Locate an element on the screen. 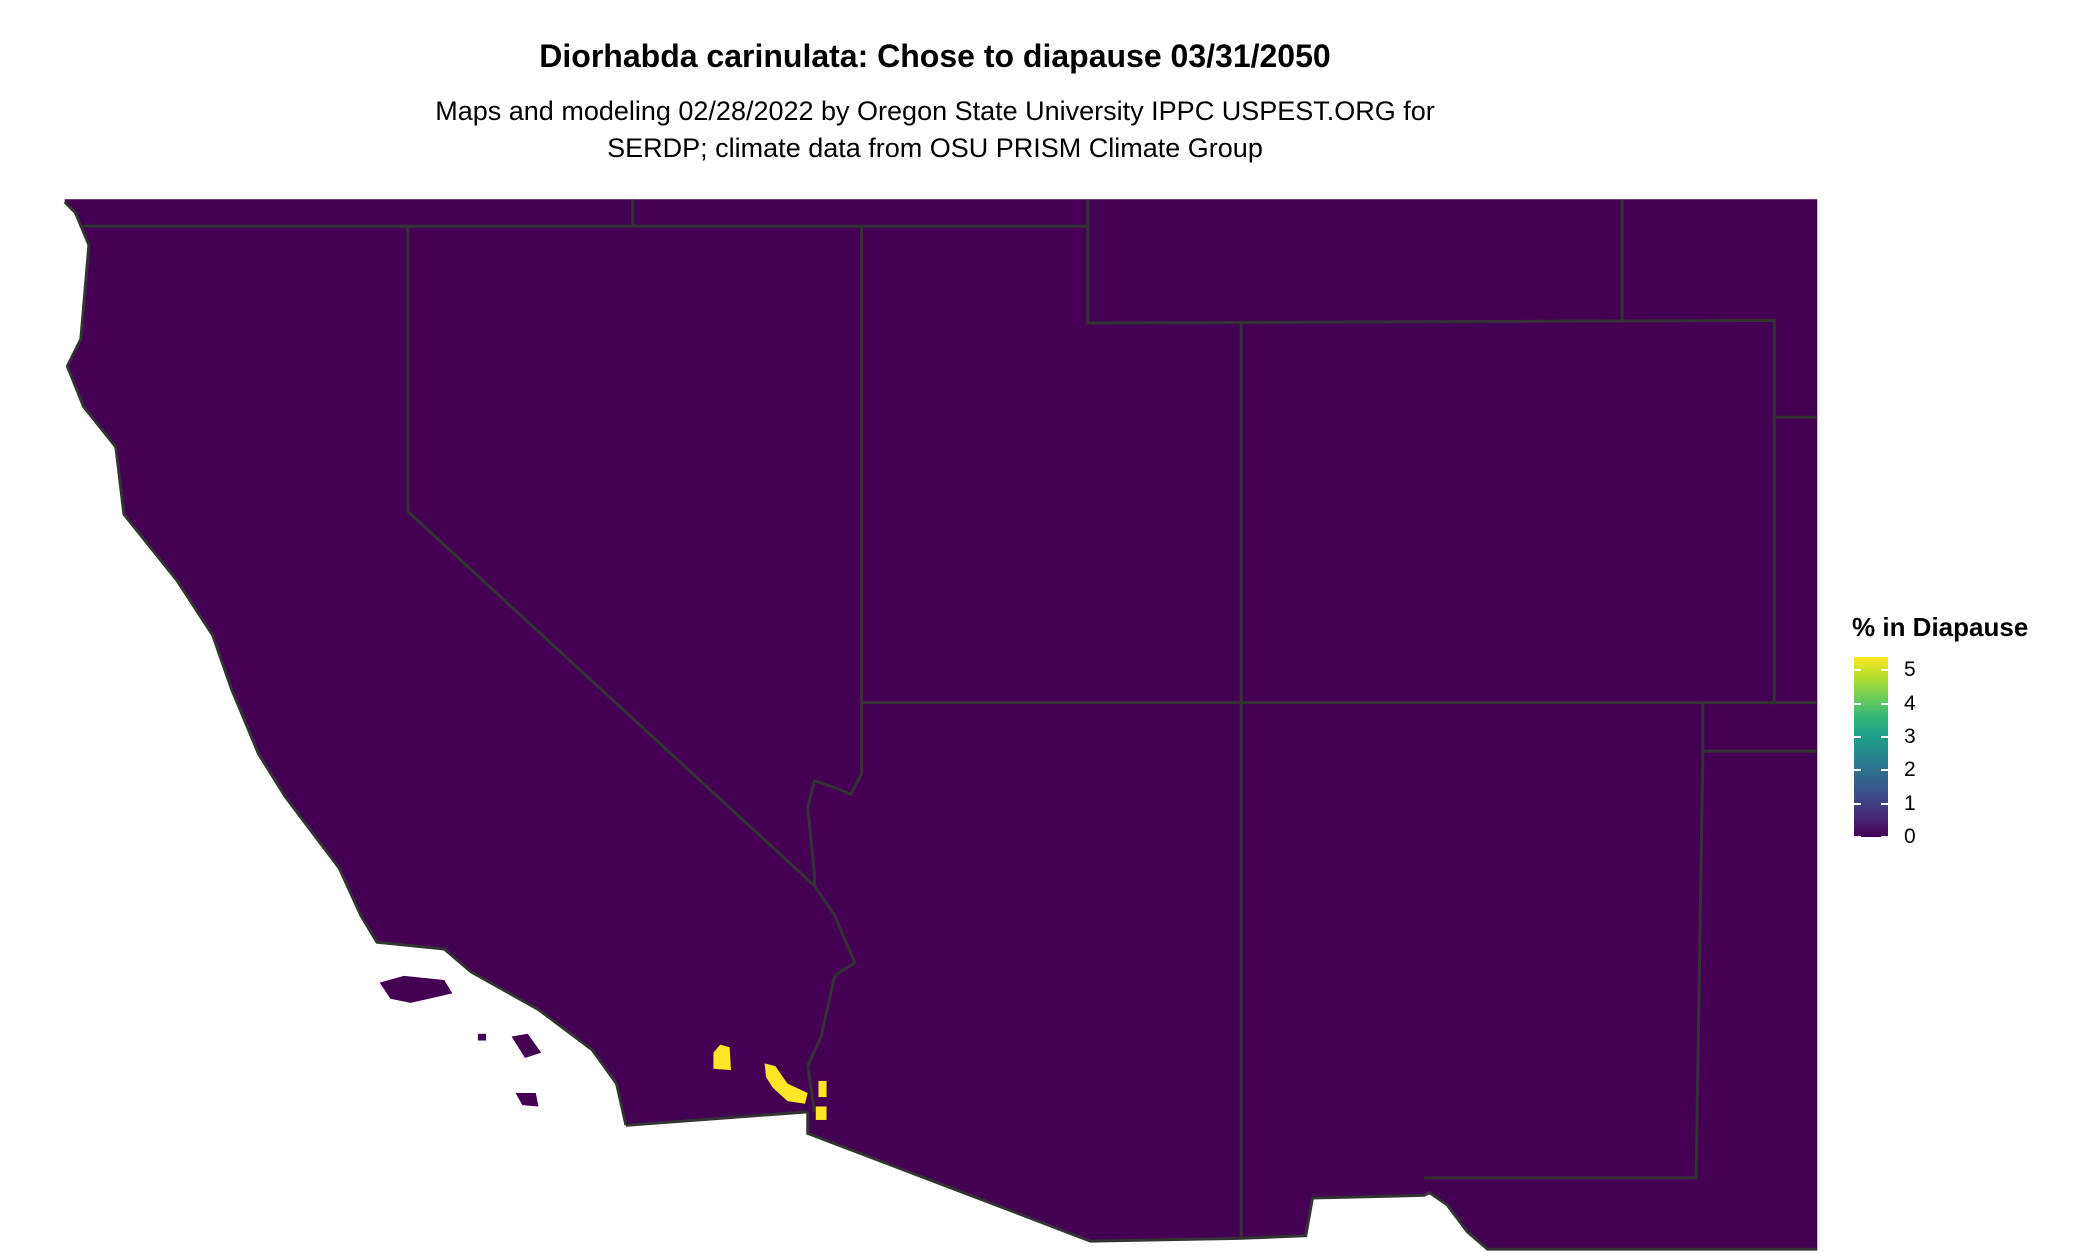 Image resolution: width=2100 pixels, height=1259 pixels. islands is located at coordinates (460, 1041).